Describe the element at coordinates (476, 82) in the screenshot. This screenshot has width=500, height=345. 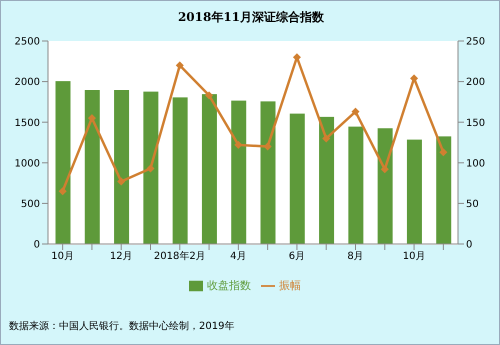
I see `y2-tick-label: 200` at that location.